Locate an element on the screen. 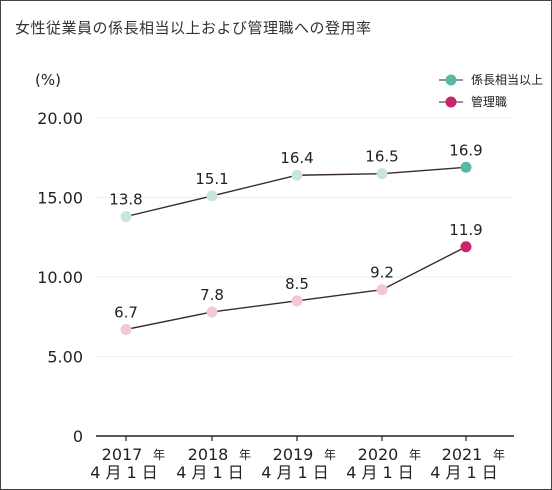 The width and height of the screenshot is (552, 490). y-unit-label: (%) is located at coordinates (48, 80).